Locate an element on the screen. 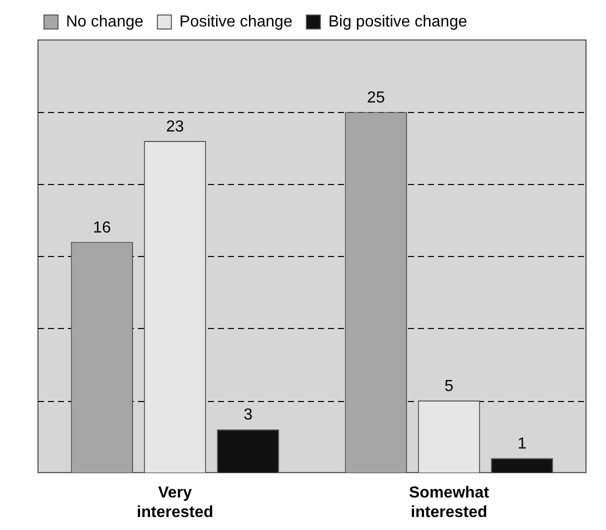  data-label: 5 is located at coordinates (449, 386).